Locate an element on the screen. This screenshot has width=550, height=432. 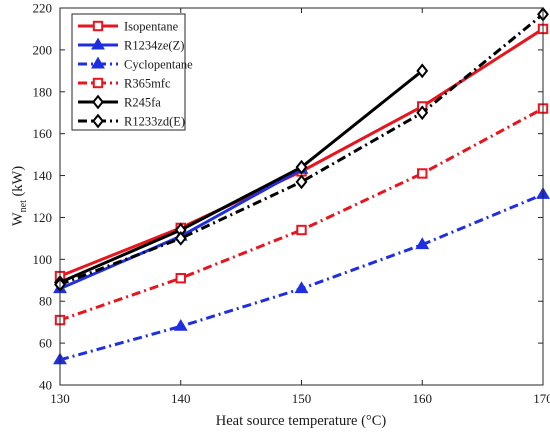
y-tick-label: 220 is located at coordinates (43, 8).